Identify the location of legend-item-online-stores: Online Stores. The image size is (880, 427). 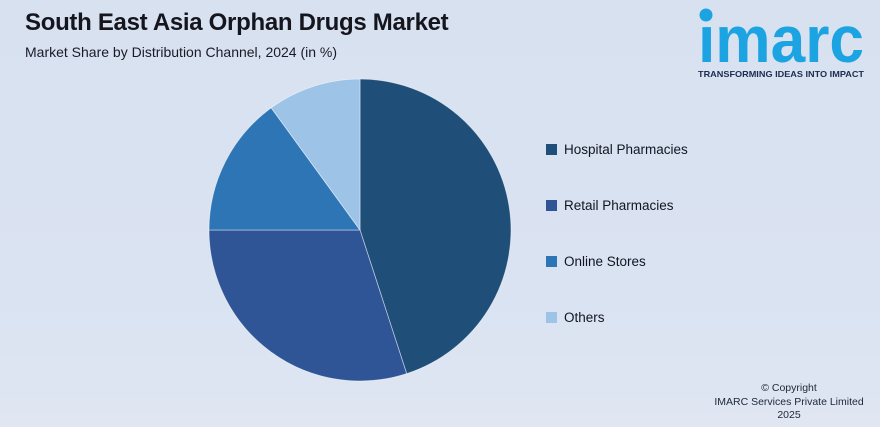
(617, 261).